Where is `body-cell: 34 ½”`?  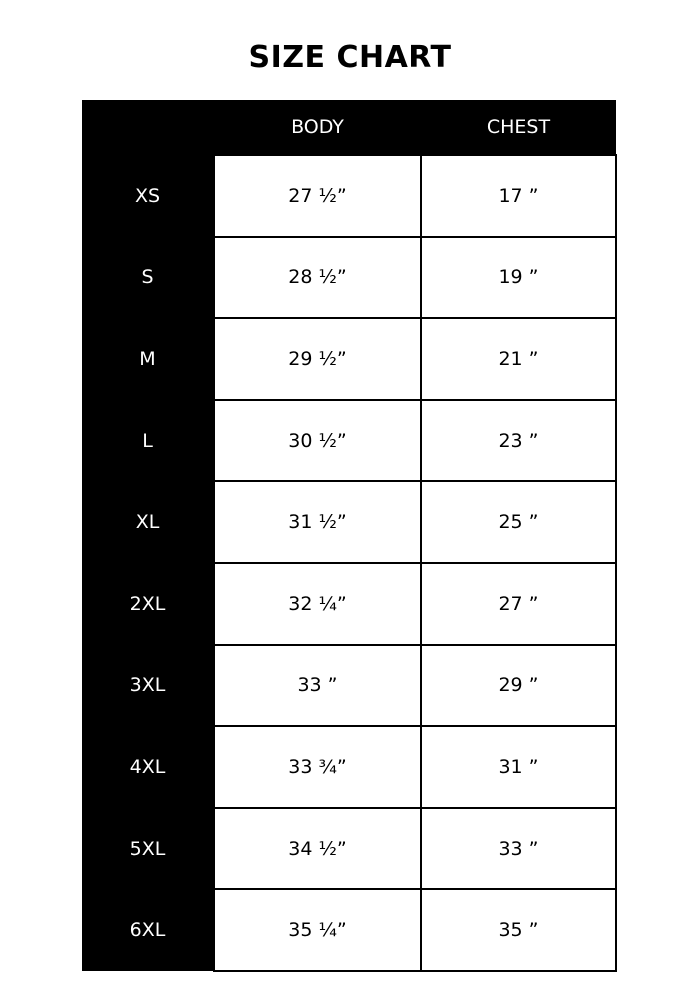 body-cell: 34 ½” is located at coordinates (317, 848).